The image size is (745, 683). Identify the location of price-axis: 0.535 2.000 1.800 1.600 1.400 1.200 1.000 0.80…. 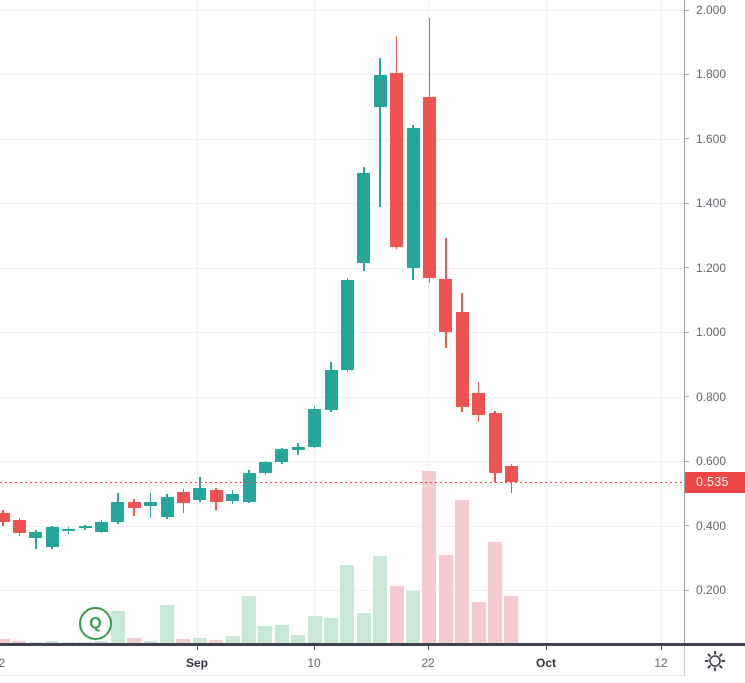
(714, 322).